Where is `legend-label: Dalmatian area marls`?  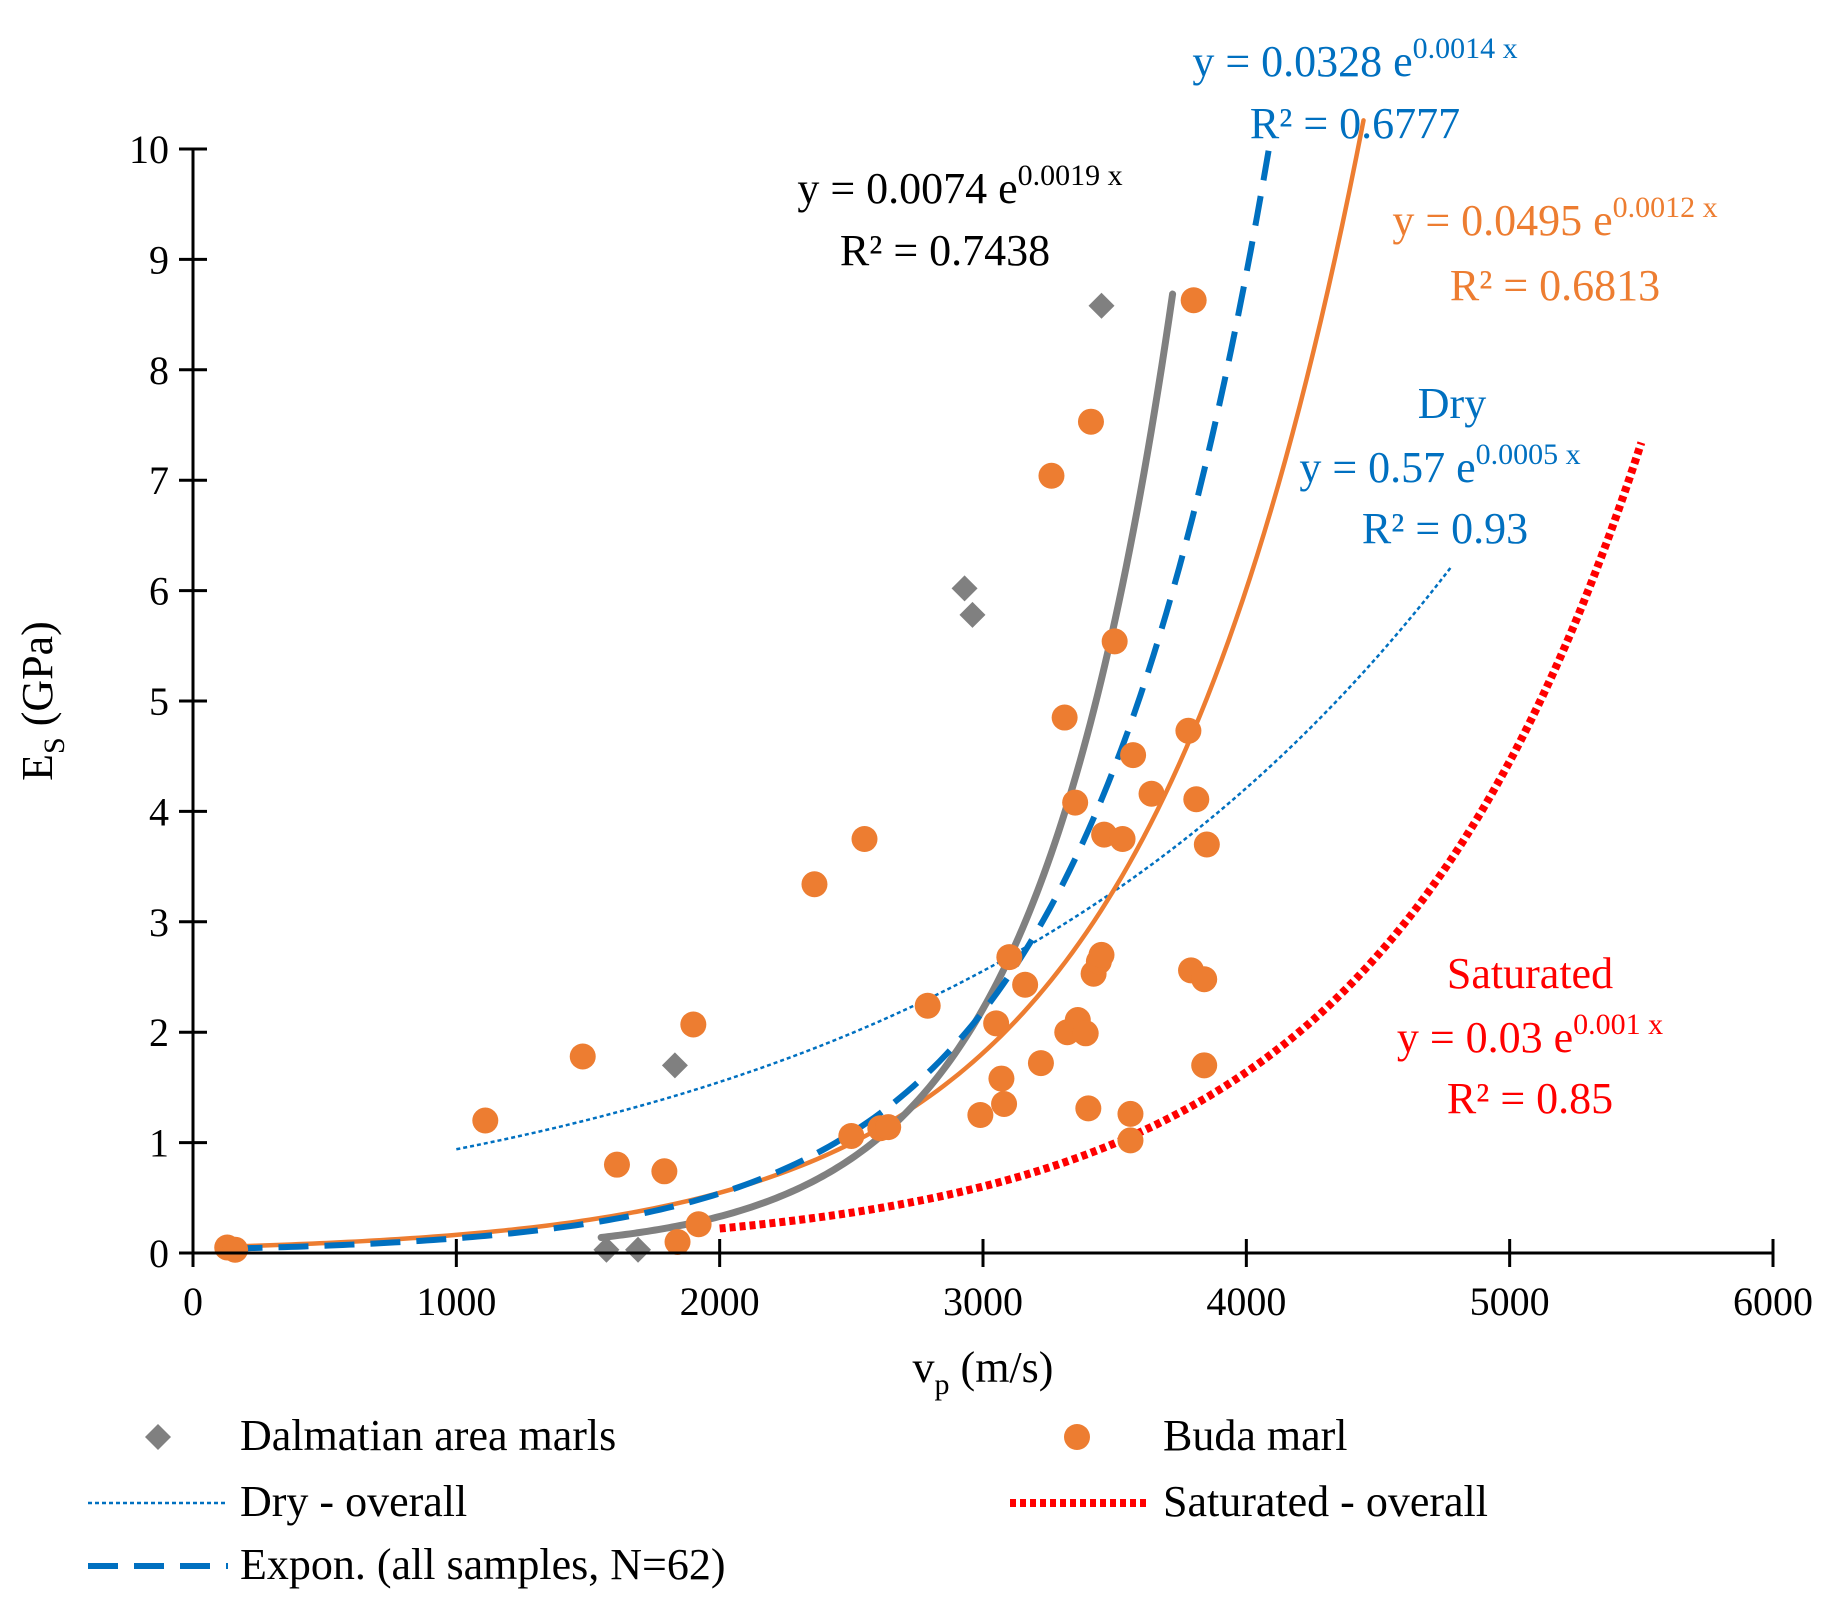 legend-label: Dalmatian area marls is located at coordinates (428, 1435).